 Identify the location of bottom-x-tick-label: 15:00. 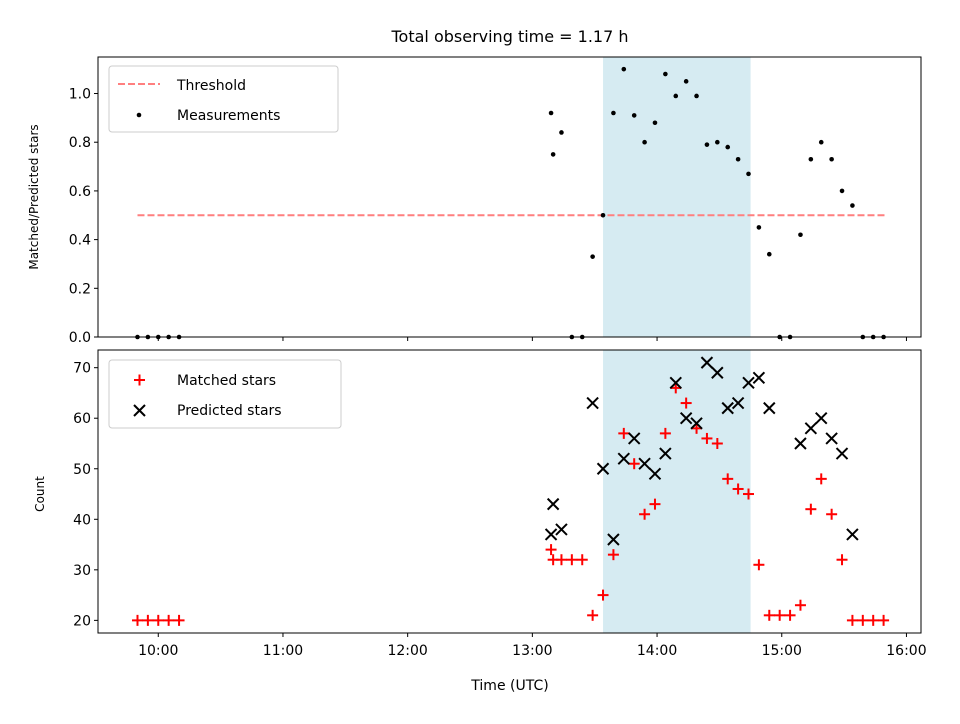
(782, 651).